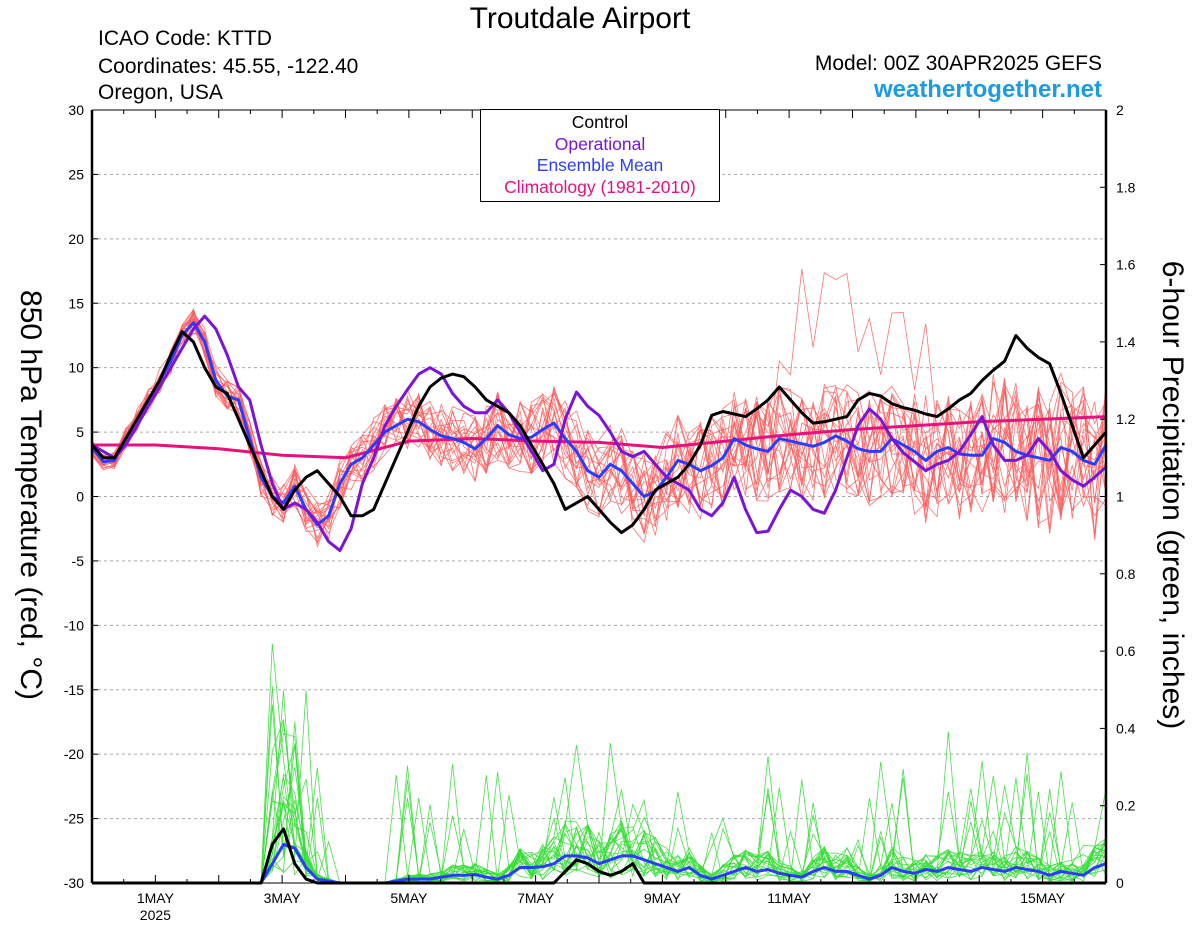 This screenshot has width=1200, height=927. What do you see at coordinates (1126, 342) in the screenshot?
I see `y2-tick-label: 1.4` at bounding box center [1126, 342].